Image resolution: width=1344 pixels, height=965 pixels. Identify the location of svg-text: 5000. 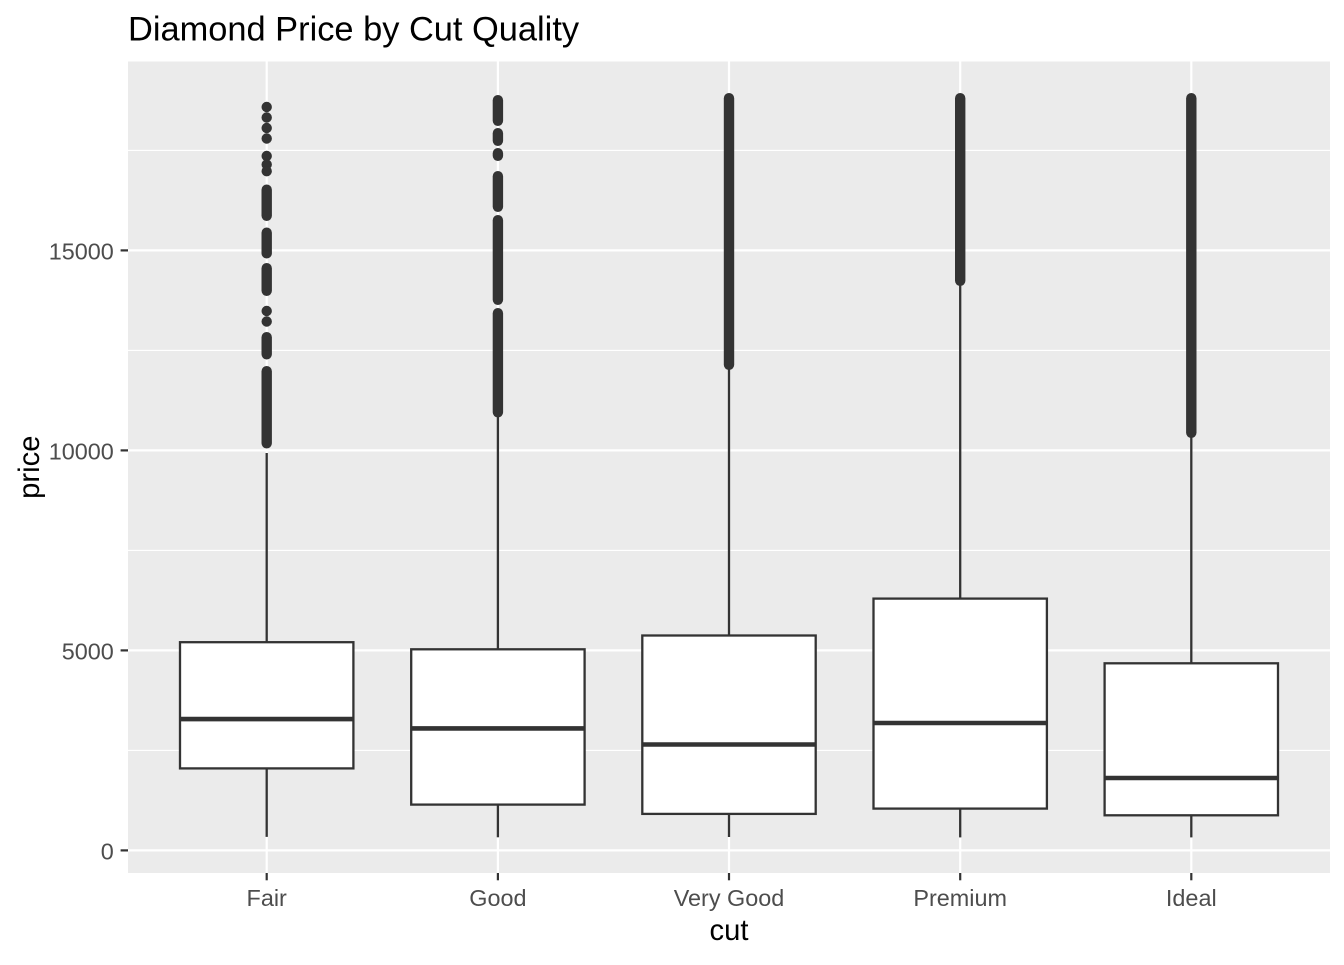
(88, 651).